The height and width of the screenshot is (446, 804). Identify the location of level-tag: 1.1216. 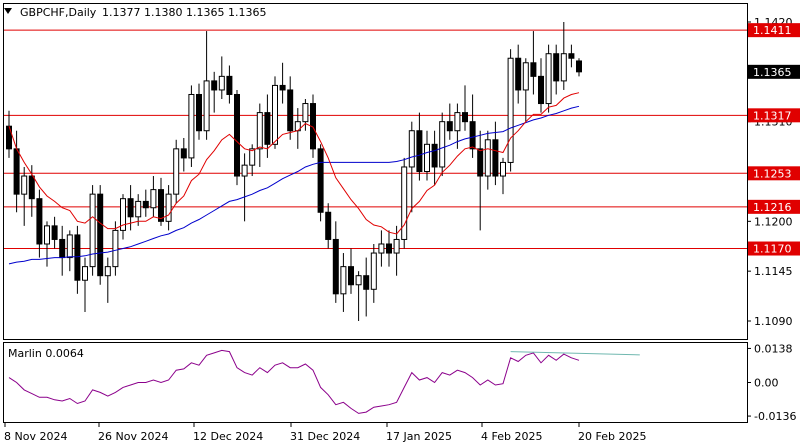
(774, 206).